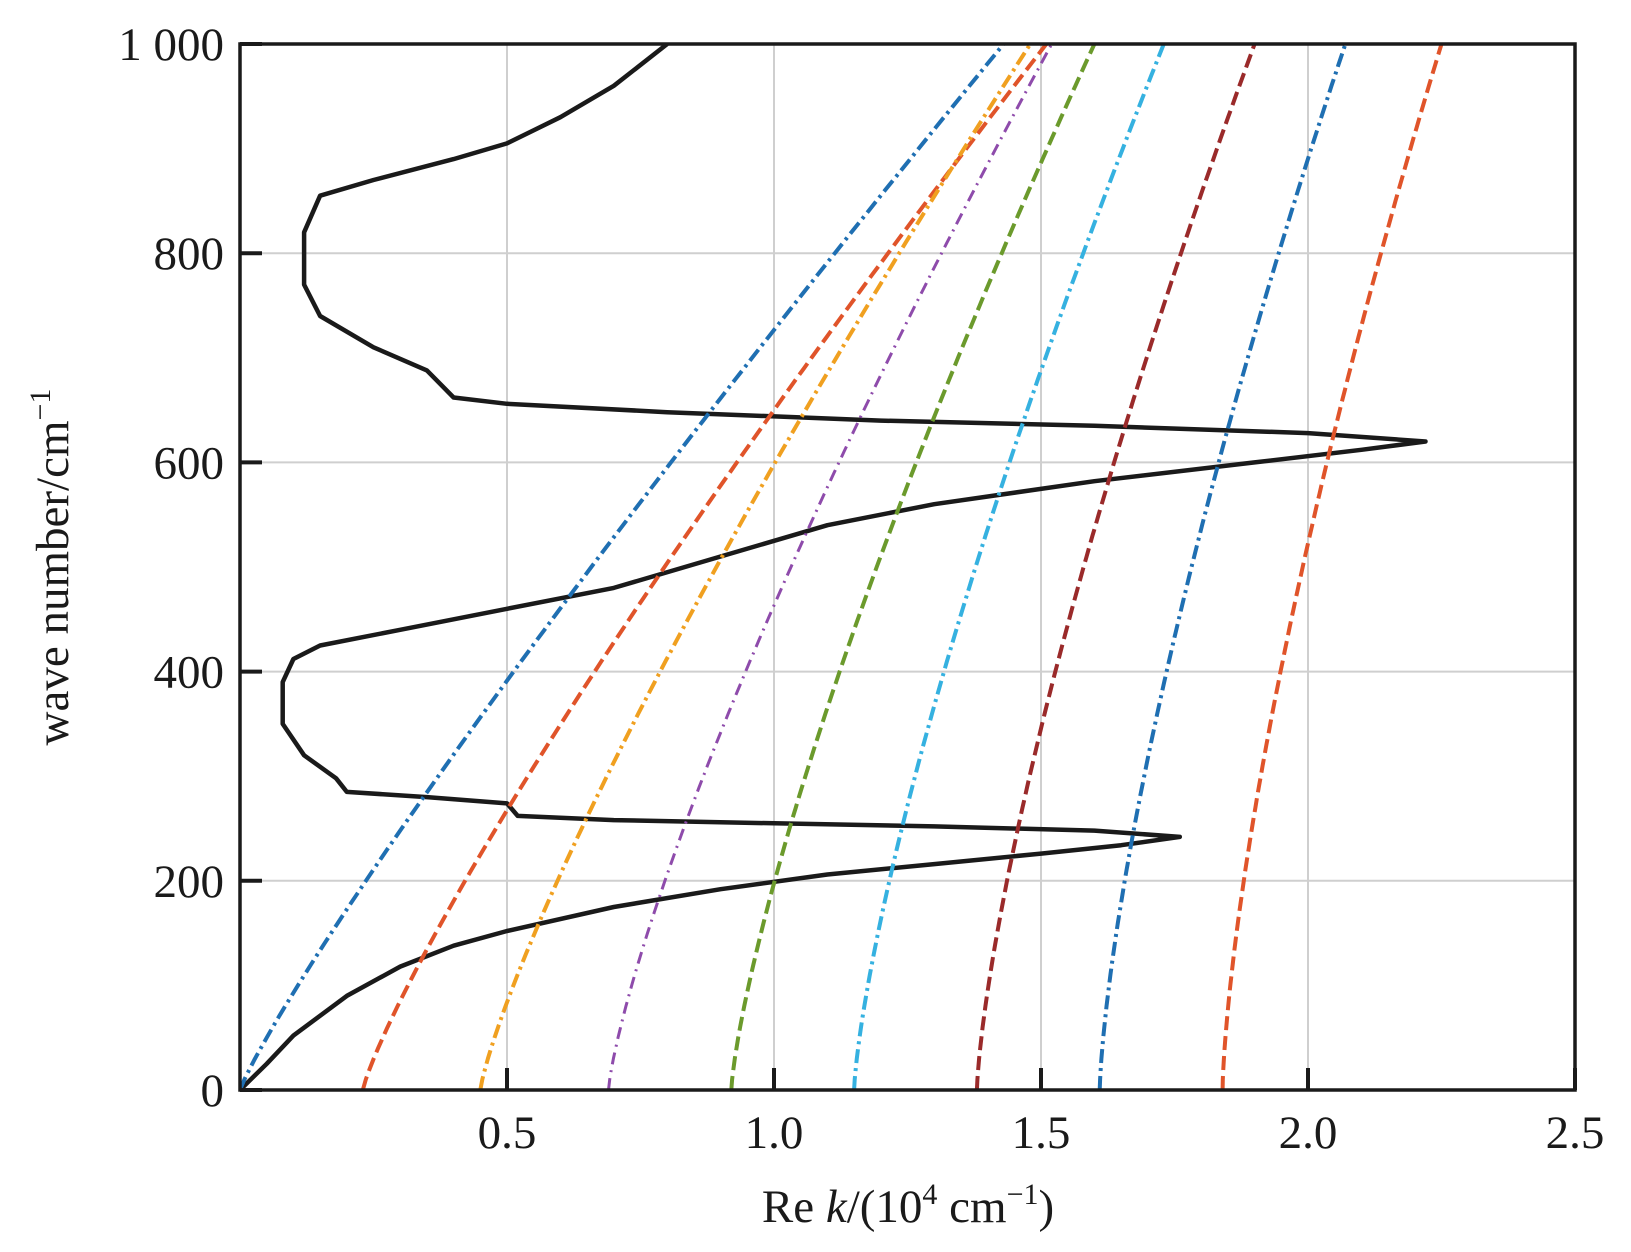  Describe the element at coordinates (189, 673) in the screenshot. I see `y-tick-label: 400` at that location.